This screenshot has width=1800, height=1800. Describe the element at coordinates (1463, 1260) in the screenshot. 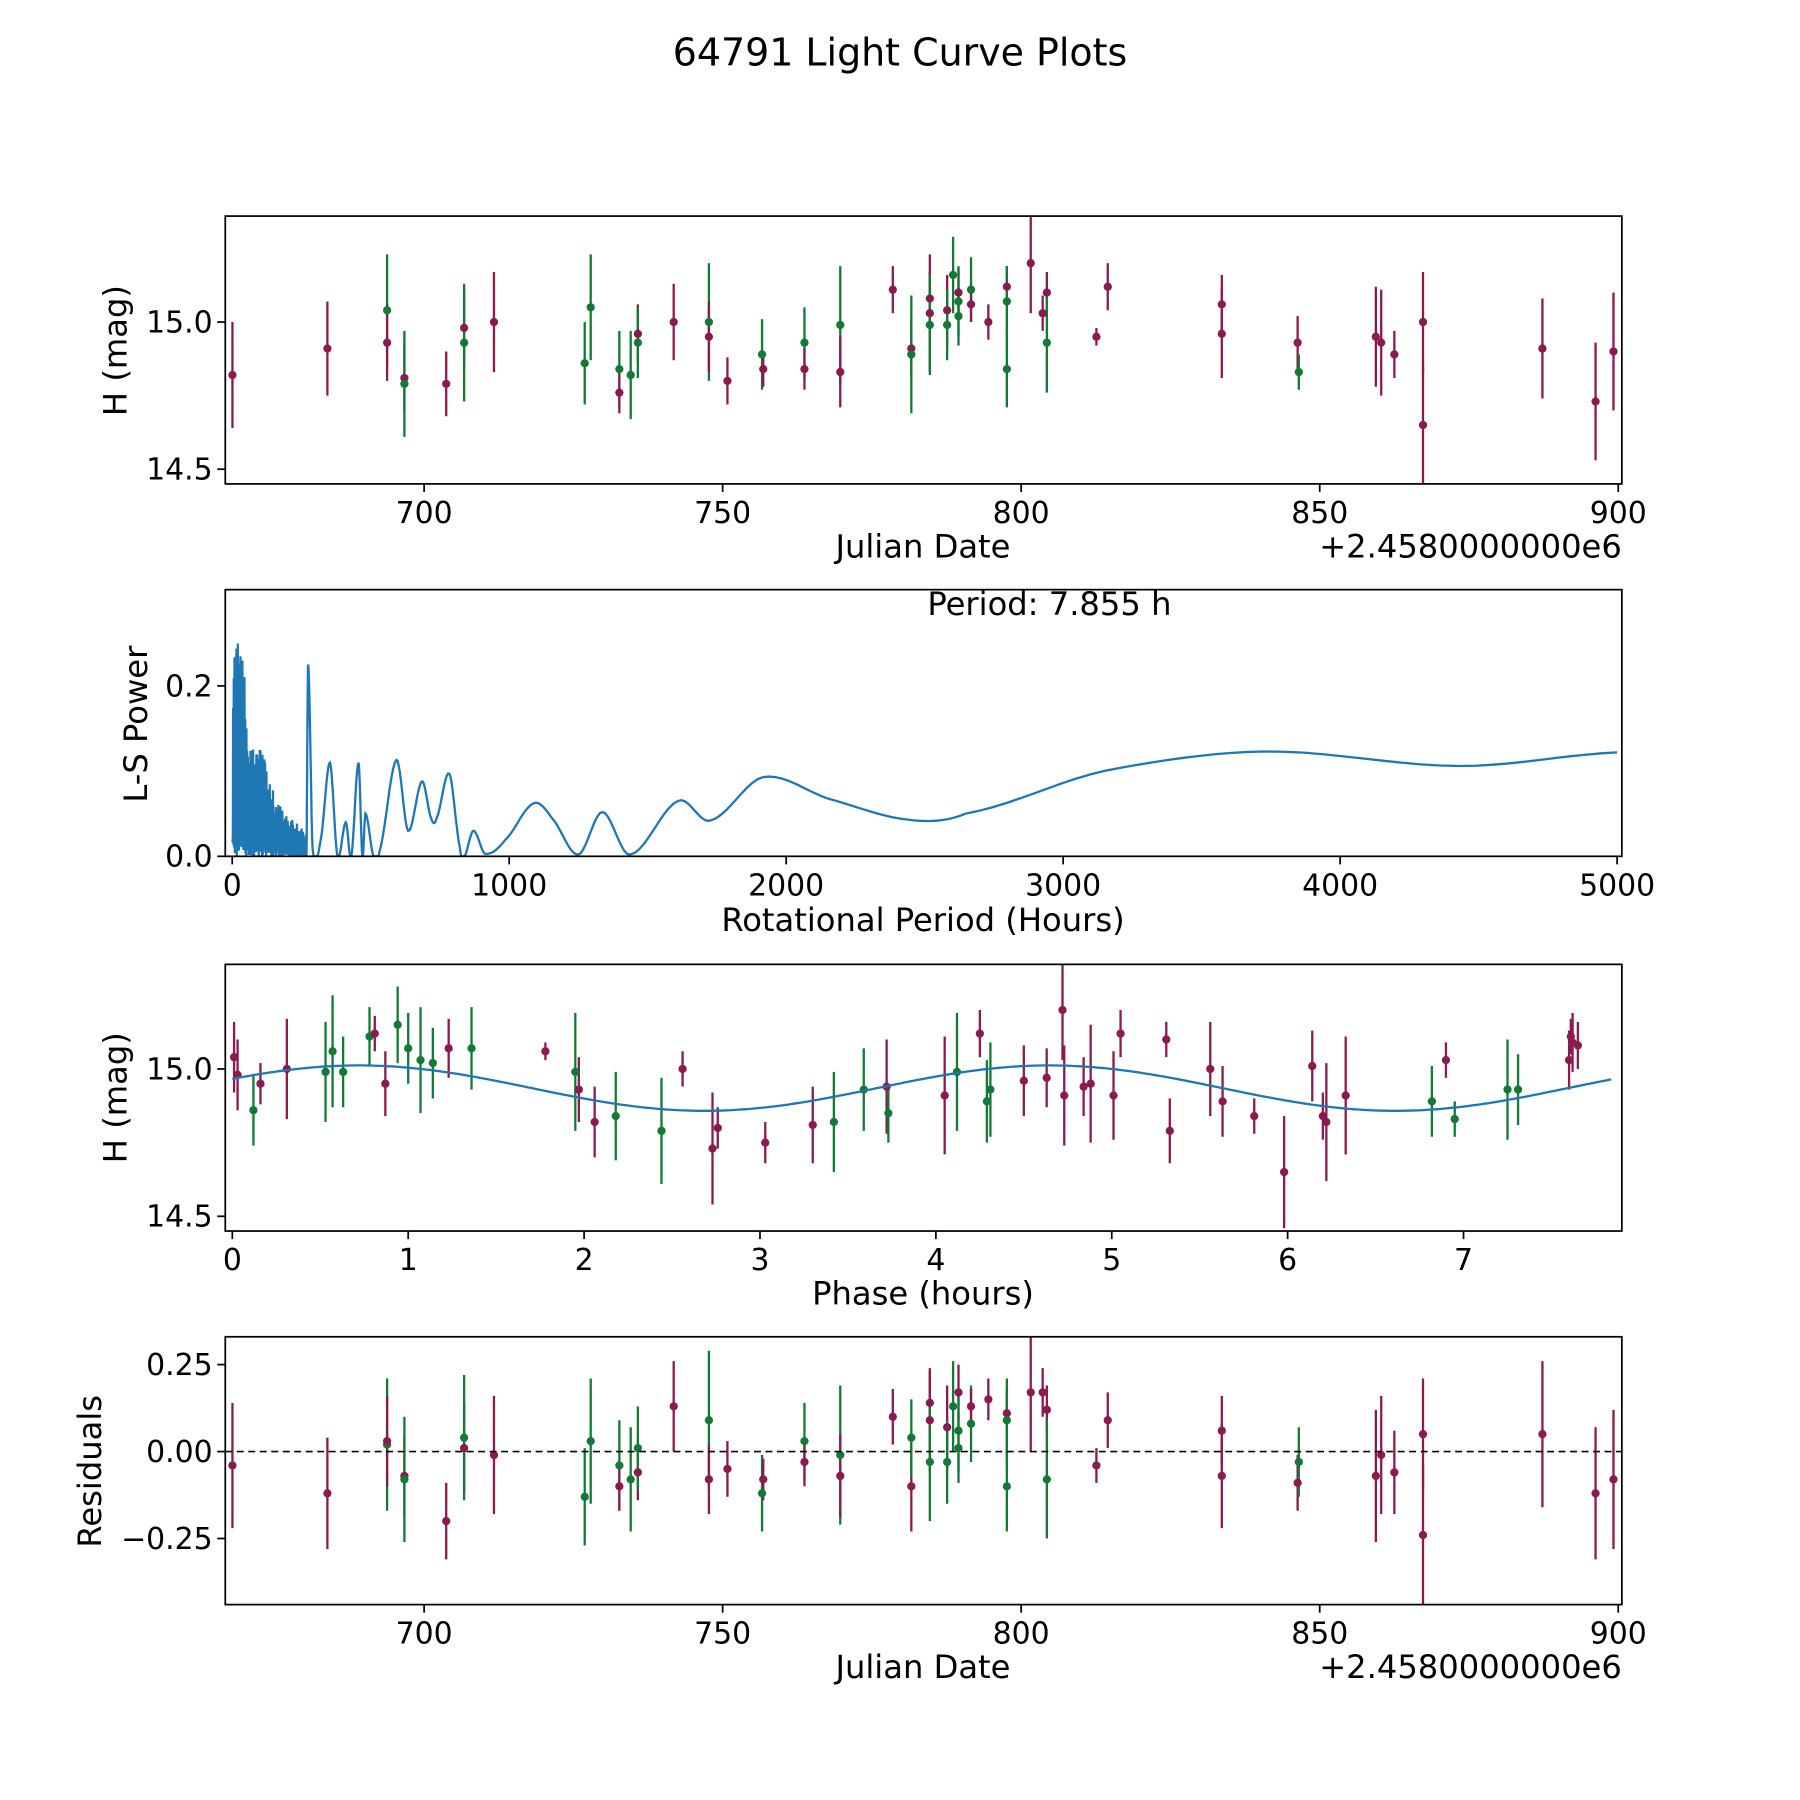

I see `phase-folded-xtick-label: 7` at that location.